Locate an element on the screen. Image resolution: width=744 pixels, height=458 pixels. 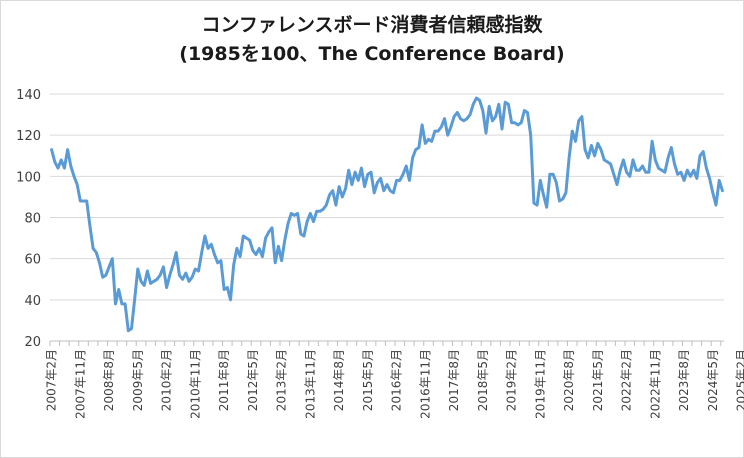
x-tick-label: 2022年11月 is located at coordinates (655, 384).